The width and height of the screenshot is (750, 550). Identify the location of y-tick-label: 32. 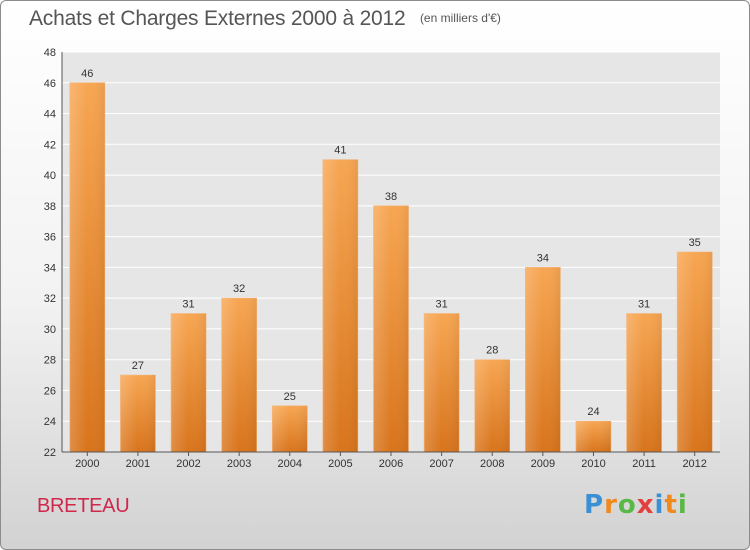
(50, 299).